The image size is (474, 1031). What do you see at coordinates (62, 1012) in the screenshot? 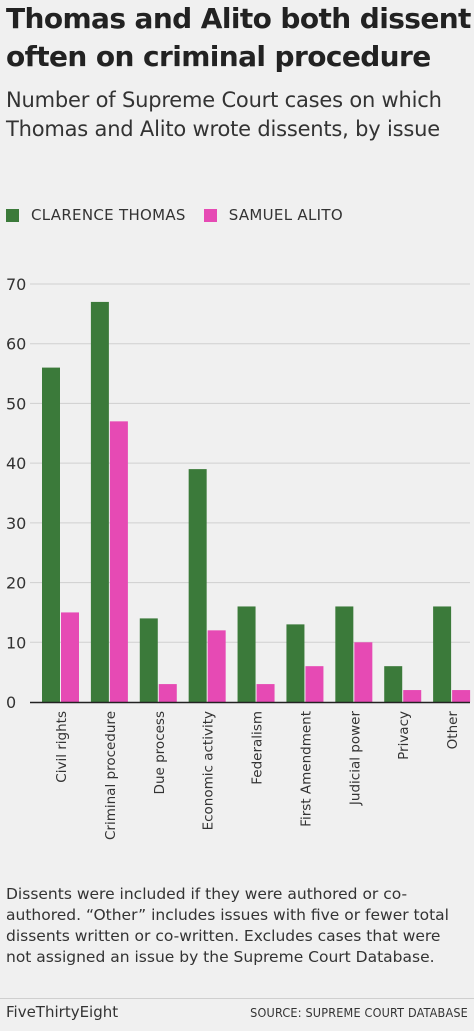
I see `brand-logo-text: FiveThirtyEight` at bounding box center [62, 1012].